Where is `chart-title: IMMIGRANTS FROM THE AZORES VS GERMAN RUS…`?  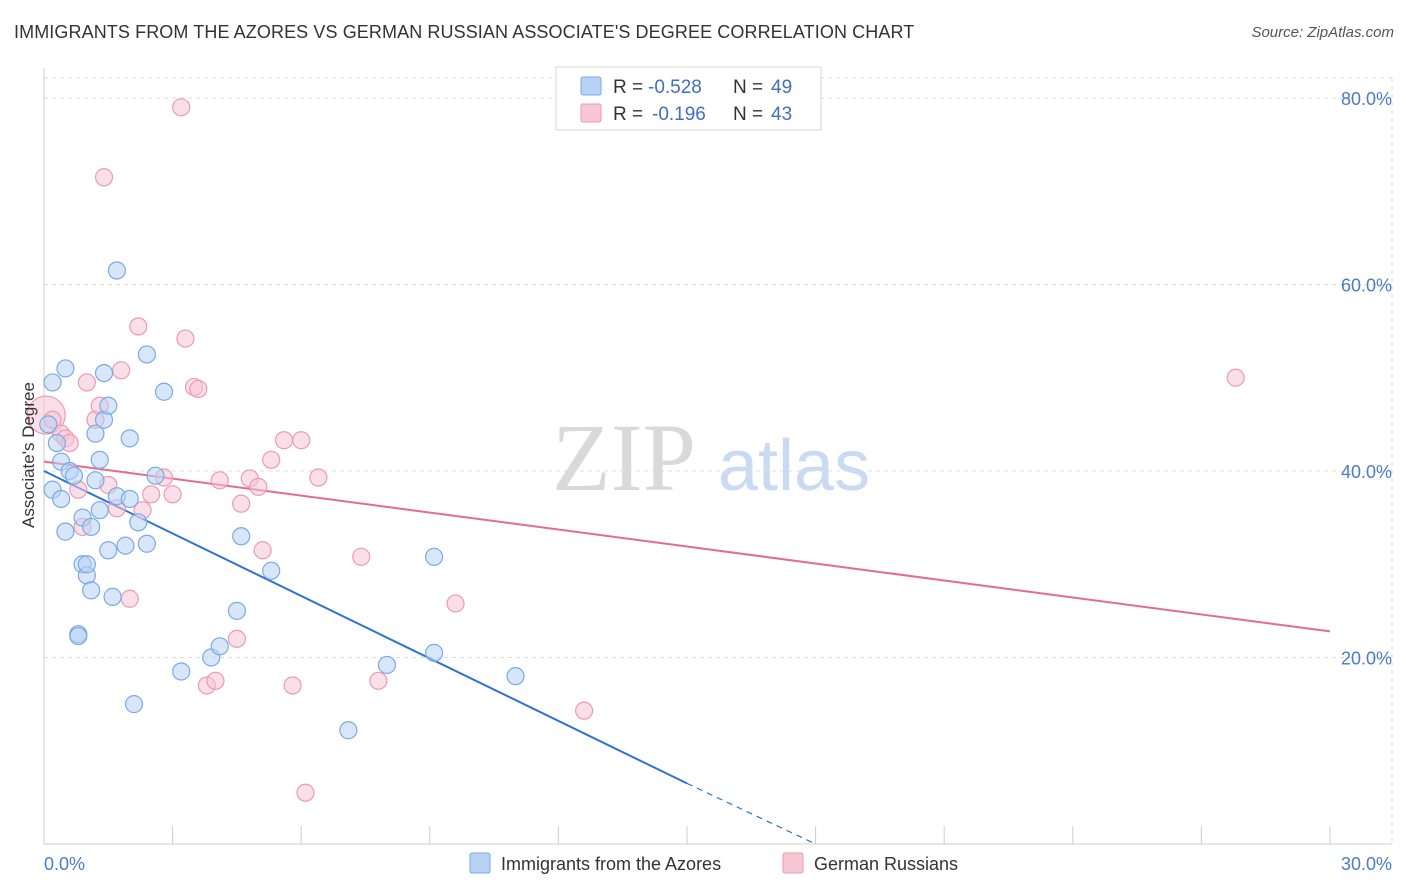 chart-title: IMMIGRANTS FROM THE AZORES VS GERMAN RUS… is located at coordinates (464, 32).